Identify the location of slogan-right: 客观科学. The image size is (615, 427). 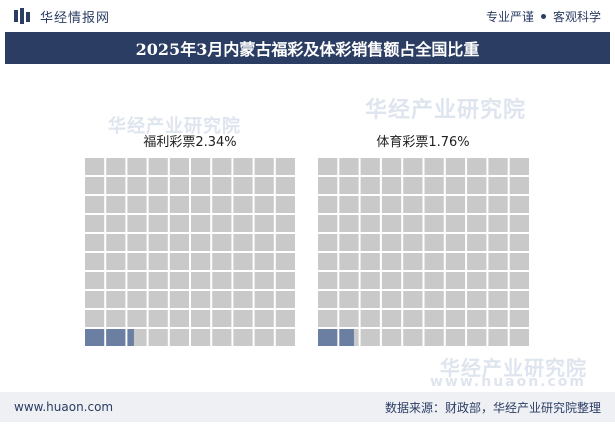
(576, 16).